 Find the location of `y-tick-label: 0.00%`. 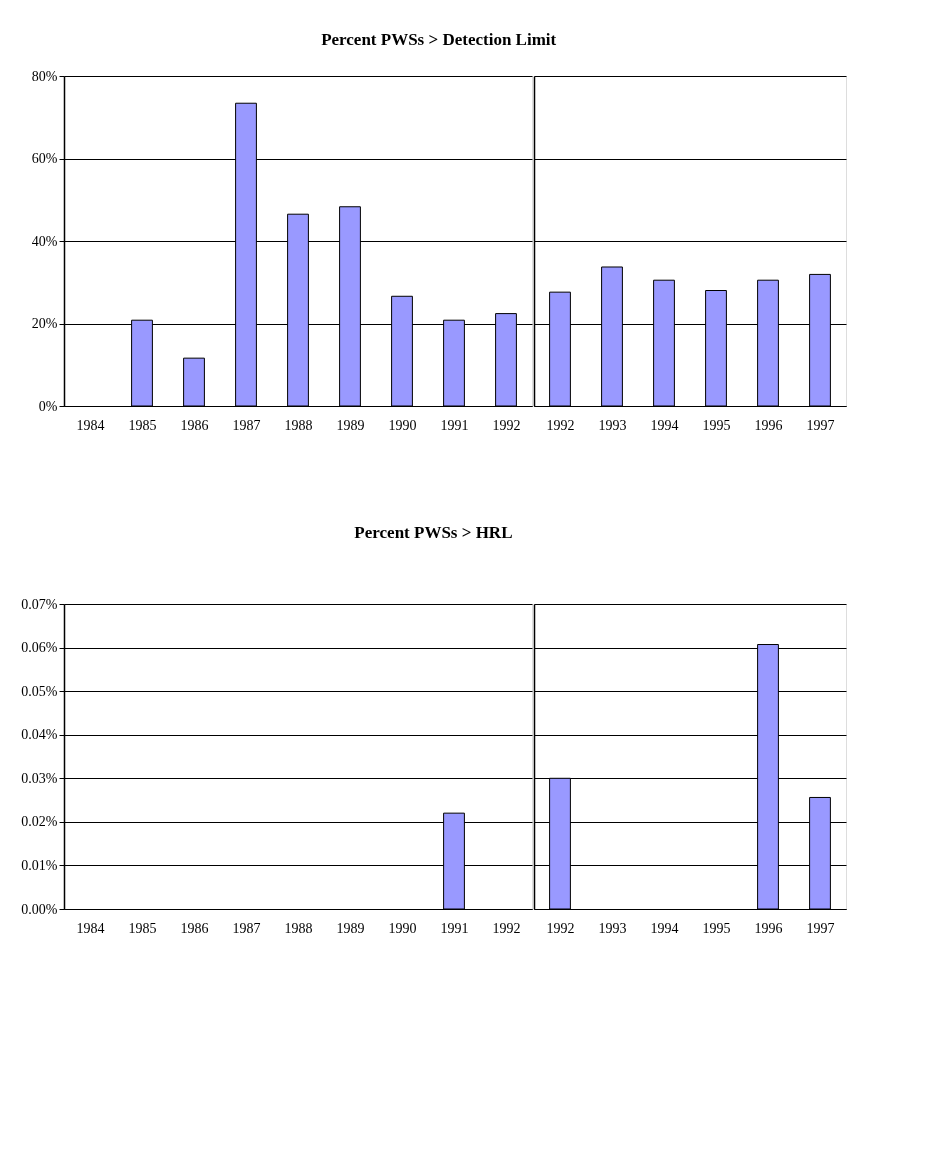

y-tick-label: 0.00% is located at coordinates (39, 909).